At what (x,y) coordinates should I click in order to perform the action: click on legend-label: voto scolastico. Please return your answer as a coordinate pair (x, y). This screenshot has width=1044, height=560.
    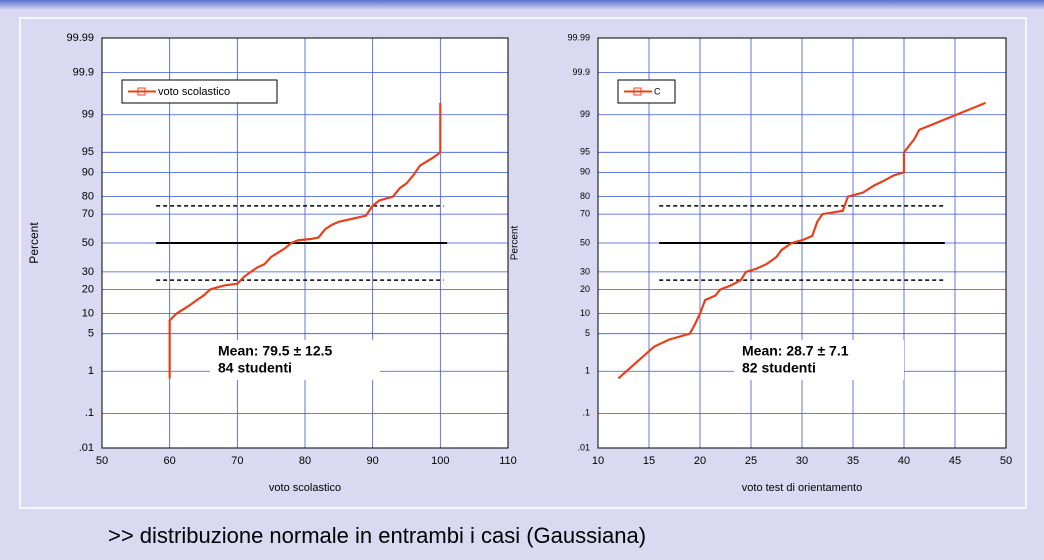
    Looking at the image, I should click on (194, 92).